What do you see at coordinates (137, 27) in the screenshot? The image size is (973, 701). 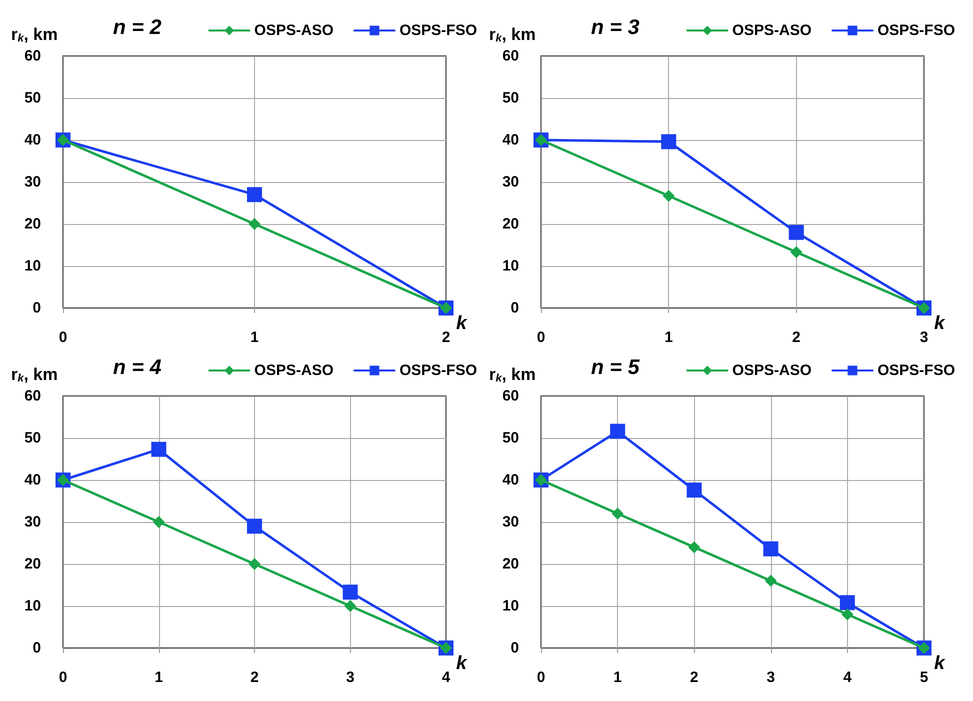 I see `chart-title: n = 2` at bounding box center [137, 27].